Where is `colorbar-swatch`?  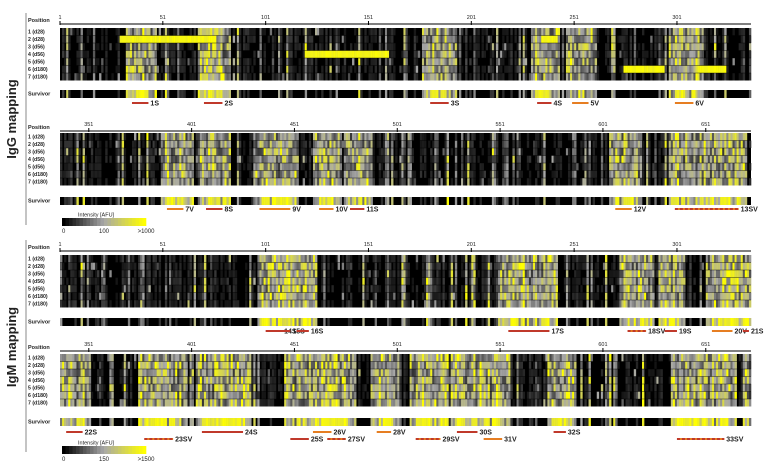
colorbar-swatch is located at coordinates (137, 222).